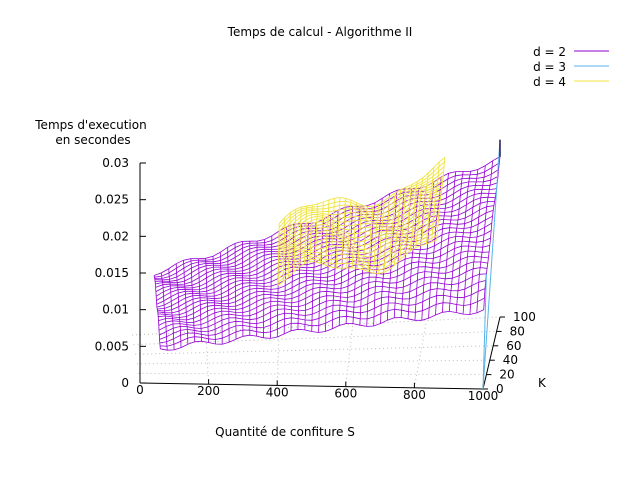 Image resolution: width=640 pixels, height=480 pixels. Describe the element at coordinates (125, 383) in the screenshot. I see `z-tick-label: 0` at that location.